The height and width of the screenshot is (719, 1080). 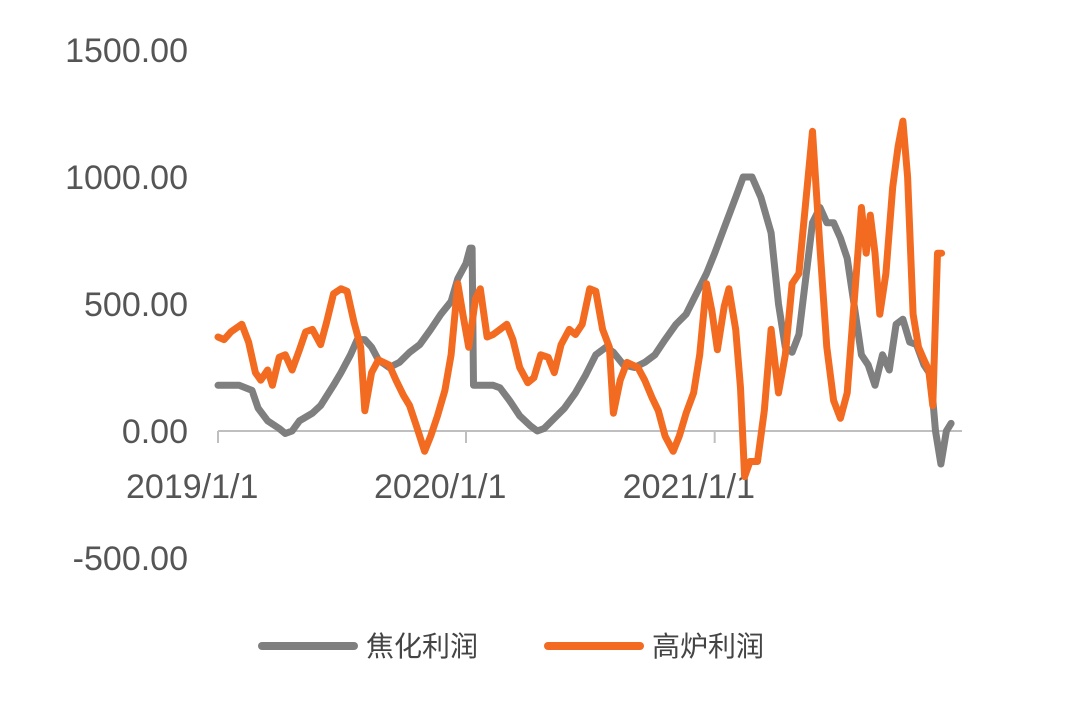 I want to click on y-tick-label: -500.00, so click(x=130, y=559).